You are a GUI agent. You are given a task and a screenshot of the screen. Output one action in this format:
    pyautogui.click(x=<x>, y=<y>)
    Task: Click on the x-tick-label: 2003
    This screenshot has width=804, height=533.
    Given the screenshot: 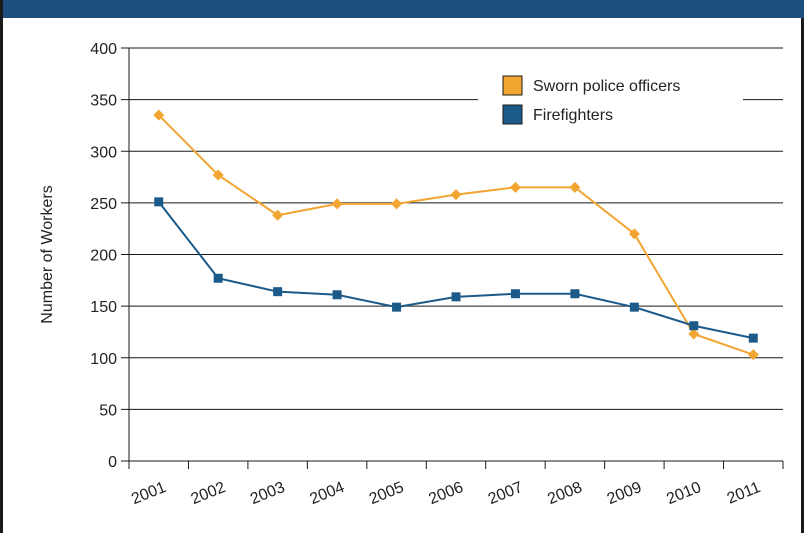 What is the action you would take?
    pyautogui.click(x=267, y=493)
    